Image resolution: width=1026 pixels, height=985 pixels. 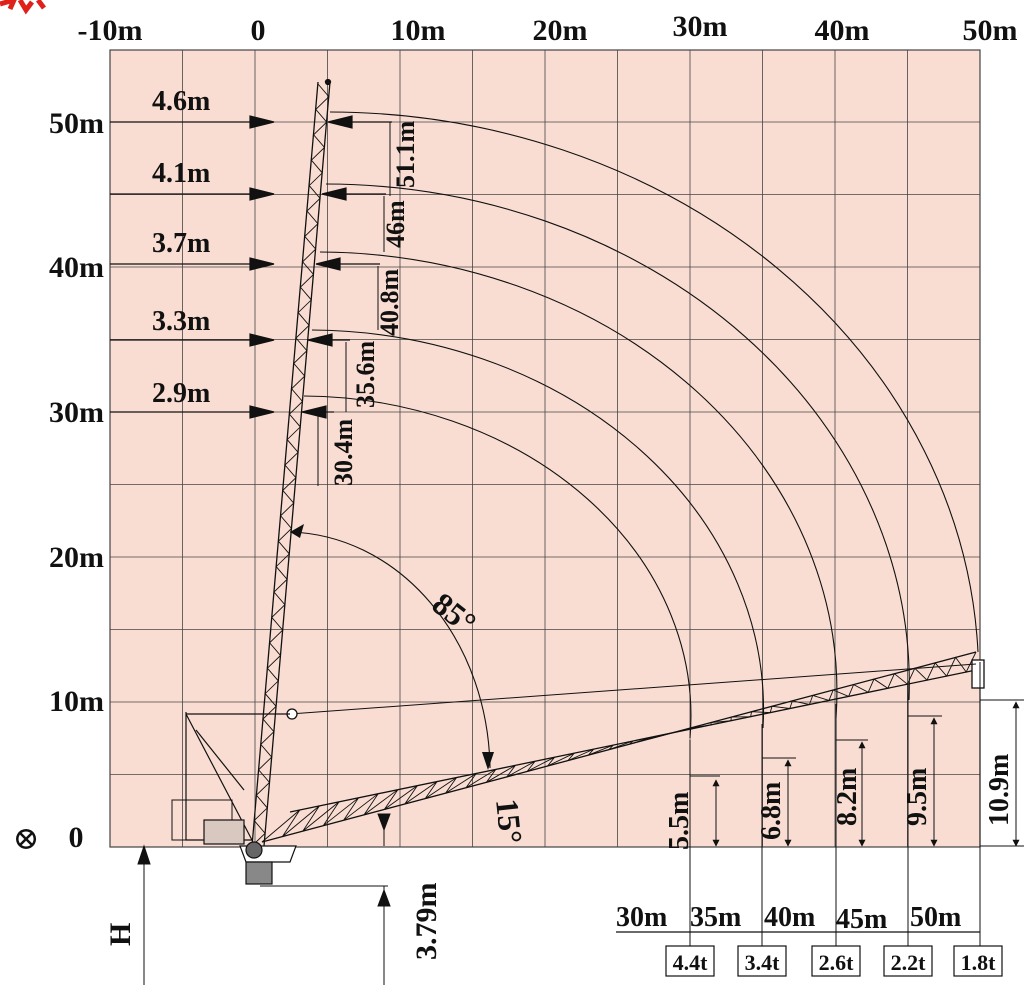 What do you see at coordinates (120, 934) in the screenshot?
I see `h-label: H` at bounding box center [120, 934].